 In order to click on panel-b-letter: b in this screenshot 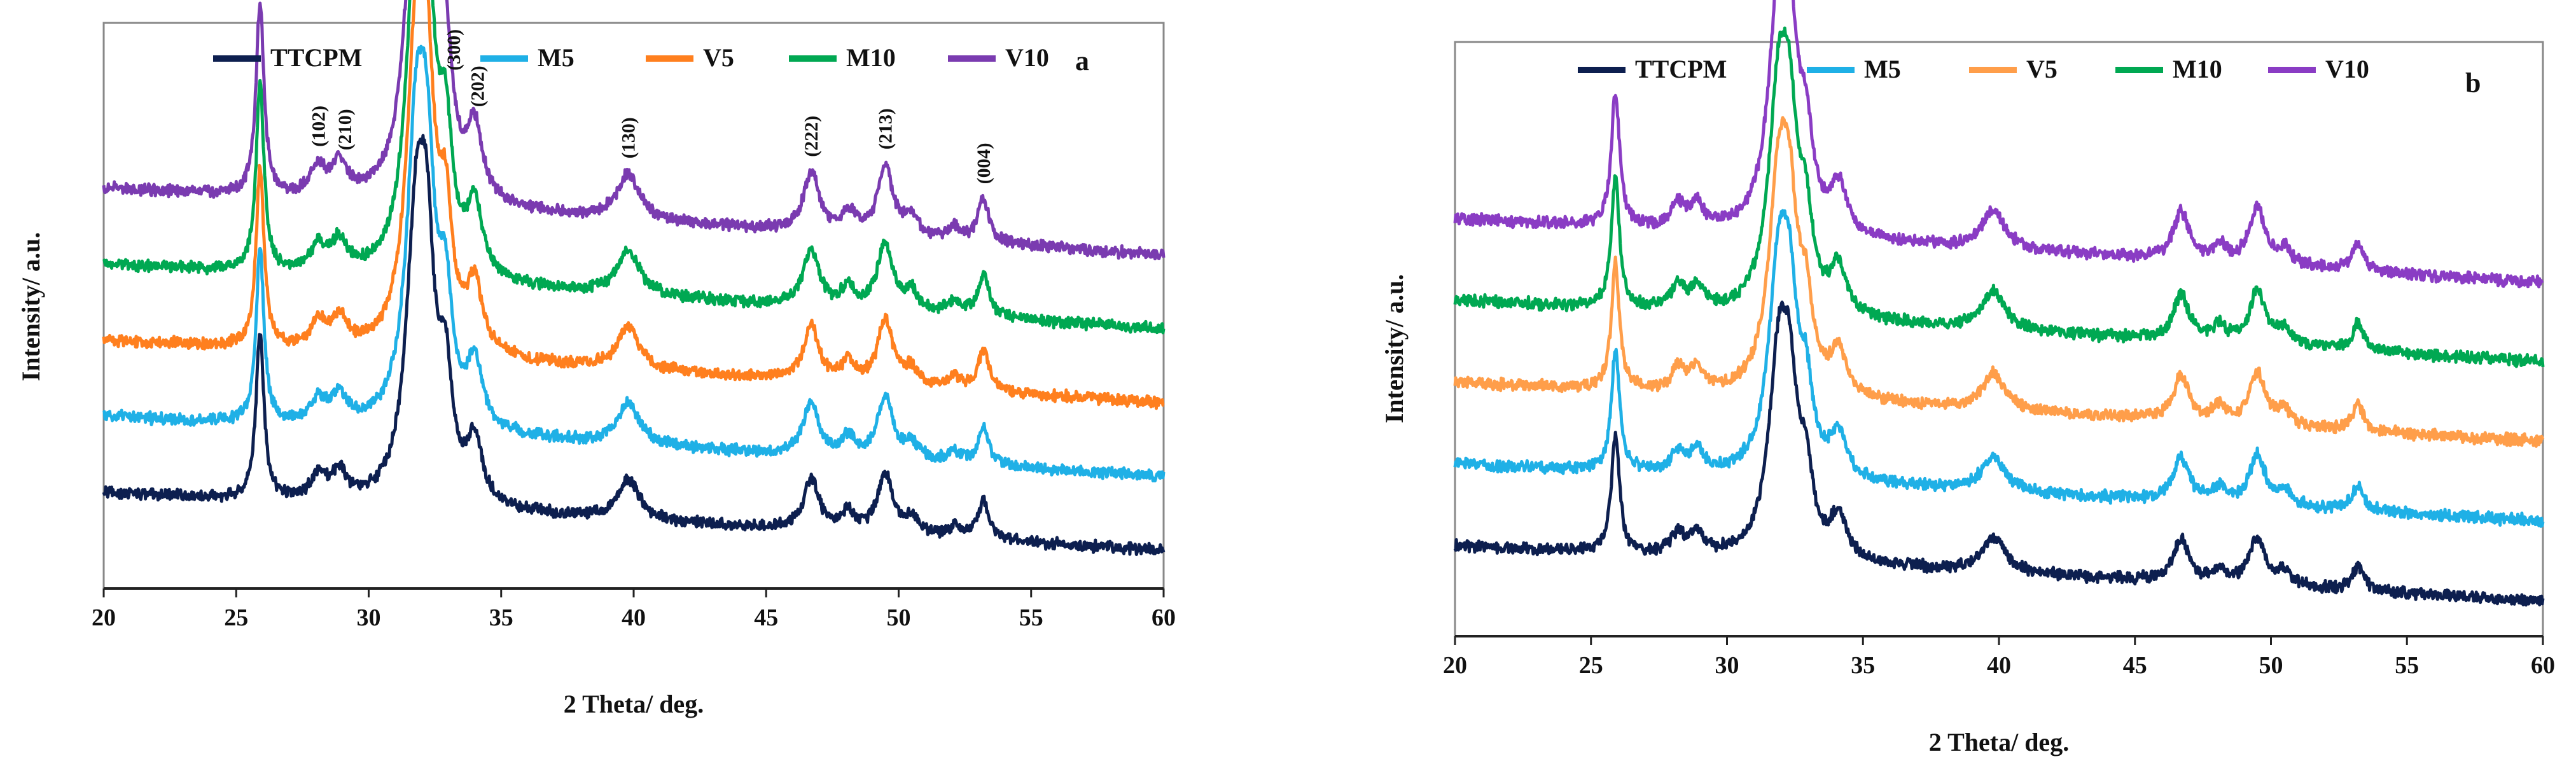, I will do `click(2473, 83)`.